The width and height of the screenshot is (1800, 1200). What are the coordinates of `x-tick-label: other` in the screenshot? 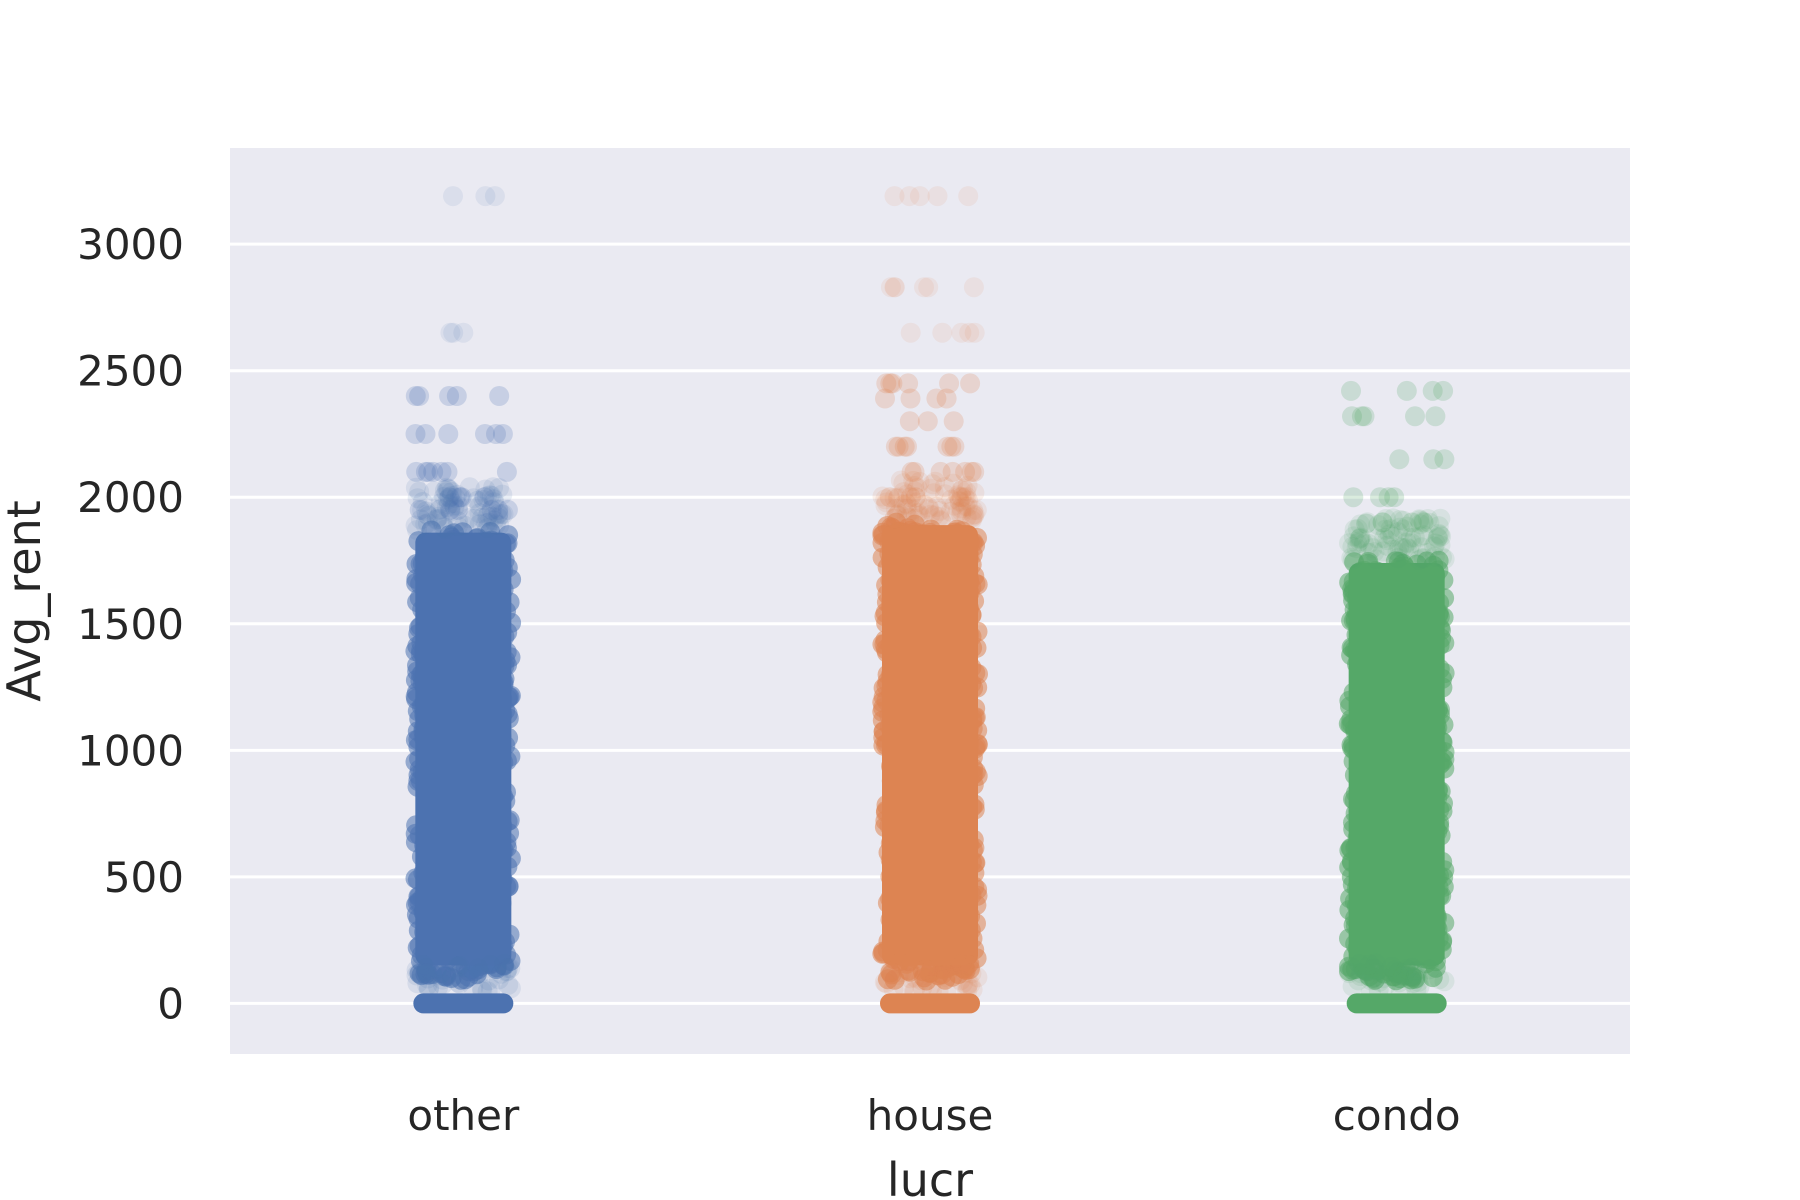 It's located at (463, 1115).